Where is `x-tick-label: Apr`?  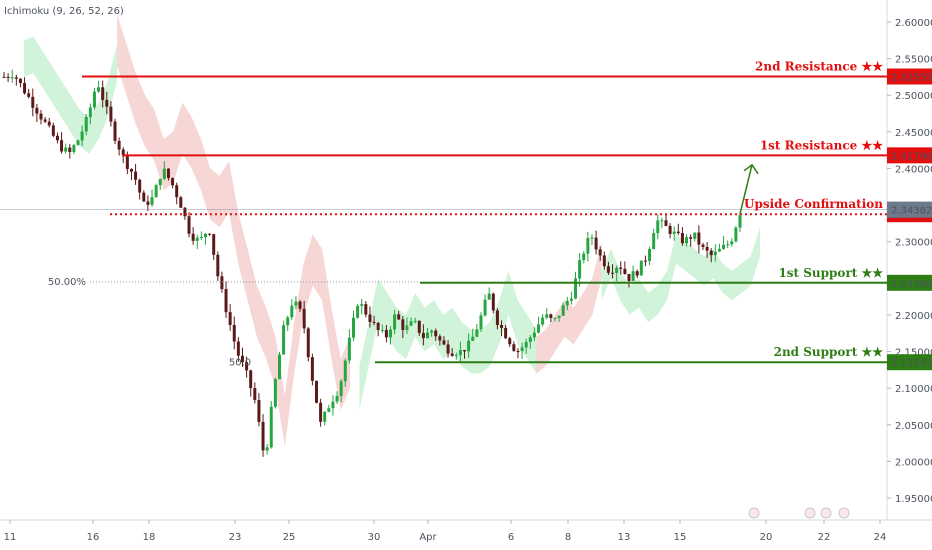 x-tick-label: Apr is located at coordinates (428, 537).